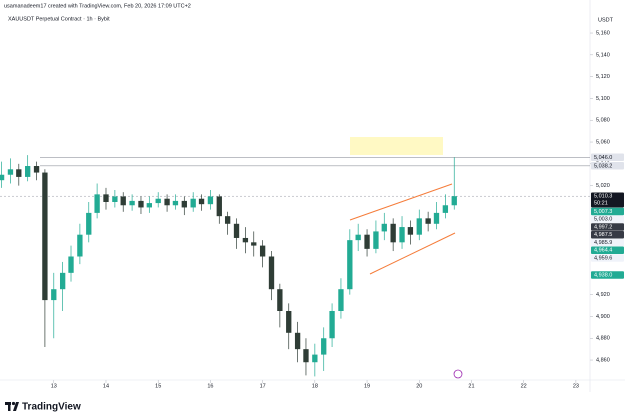  What do you see at coordinates (59, 19) in the screenshot?
I see `chart-title: XAUUSDT Perpetual Contract · 1h · Bybit` at bounding box center [59, 19].